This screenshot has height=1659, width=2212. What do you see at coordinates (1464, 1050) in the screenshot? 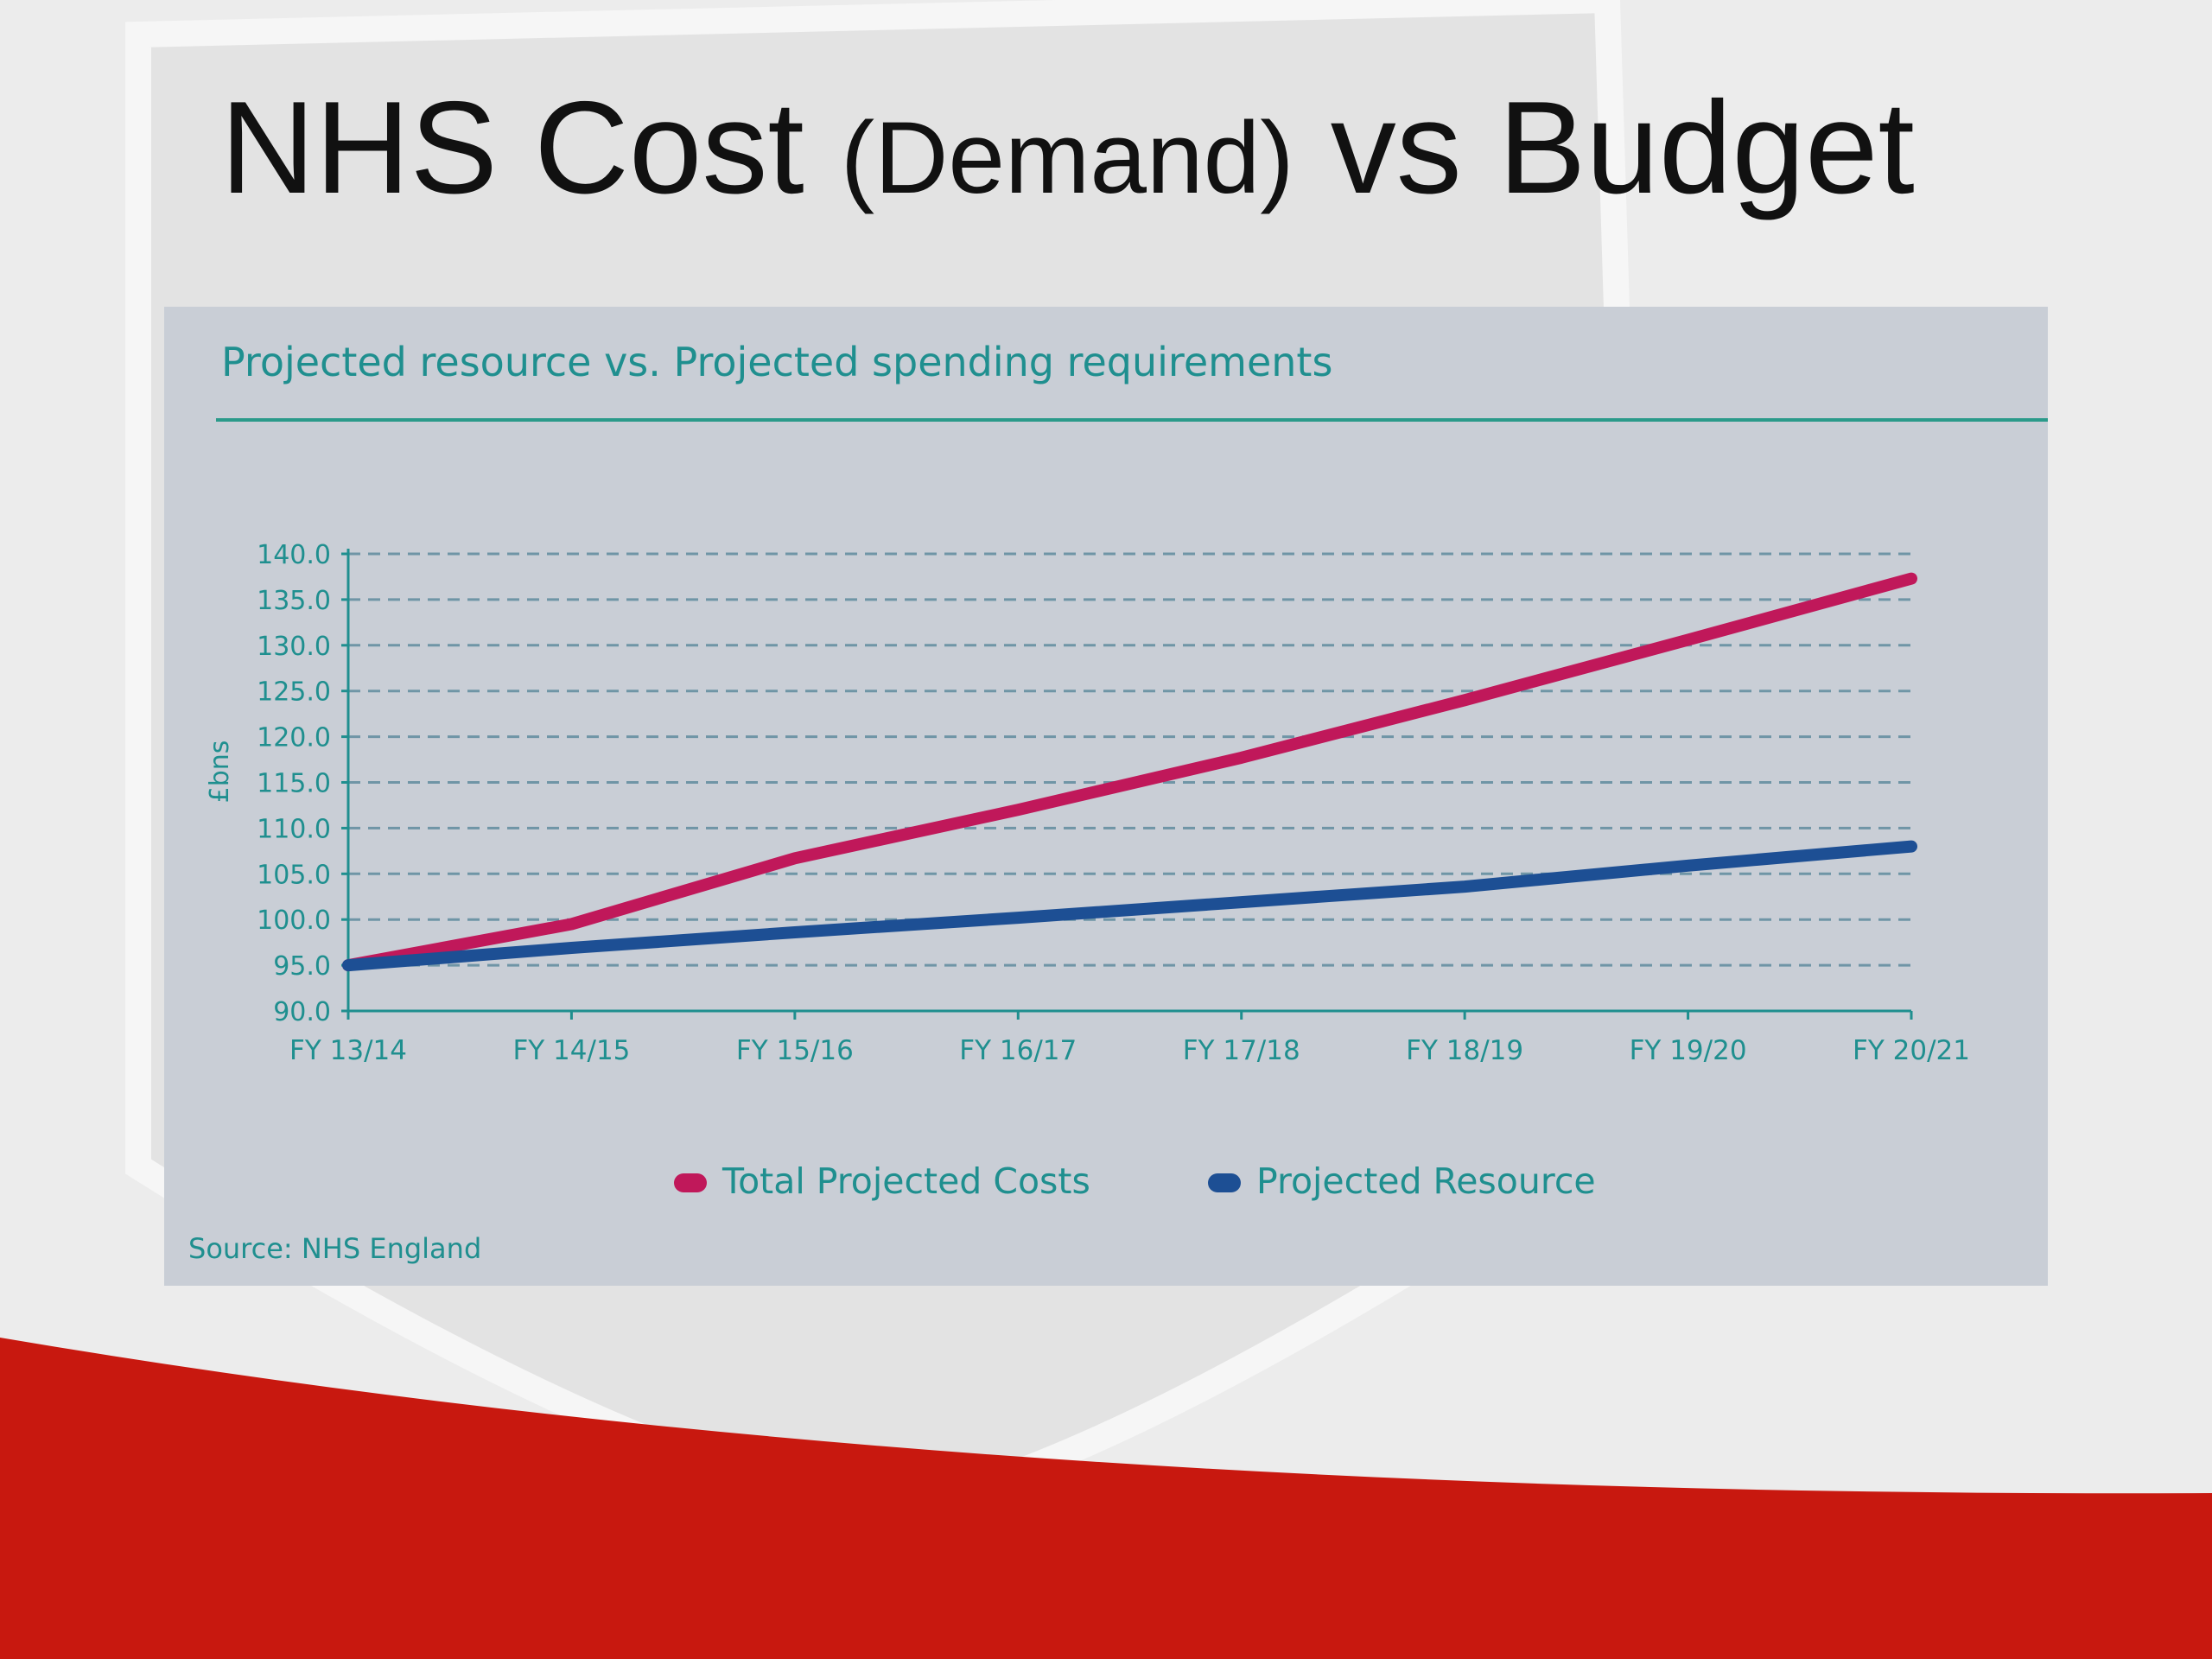
I see `x-tick-label: FY 18/19` at bounding box center [1464, 1050].